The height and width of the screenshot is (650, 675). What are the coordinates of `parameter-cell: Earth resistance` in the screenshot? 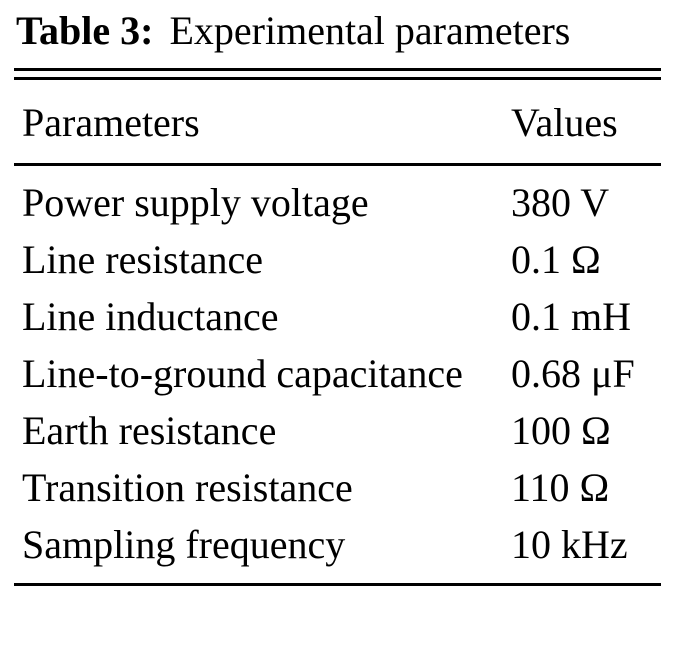 It's located at (149, 430).